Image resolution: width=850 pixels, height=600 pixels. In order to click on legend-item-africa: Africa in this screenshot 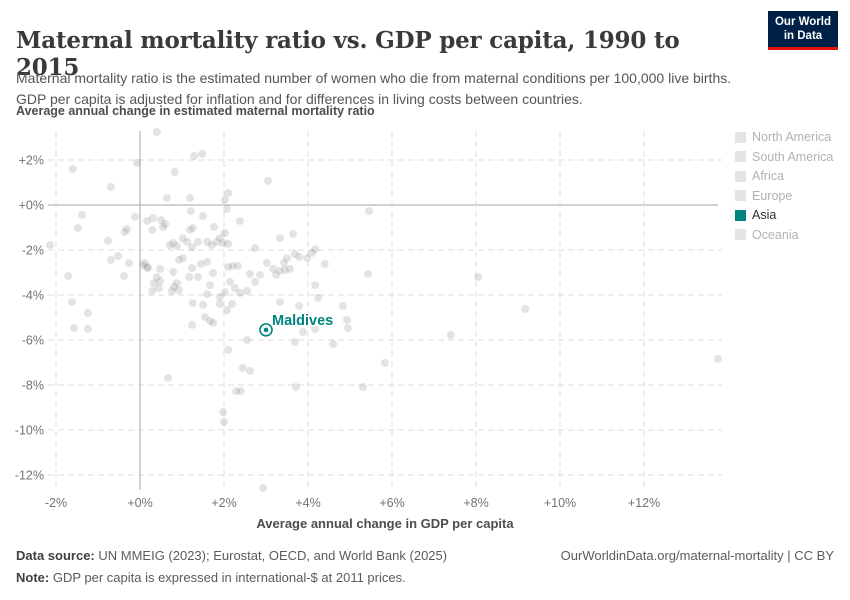, I will do `click(791, 176)`.